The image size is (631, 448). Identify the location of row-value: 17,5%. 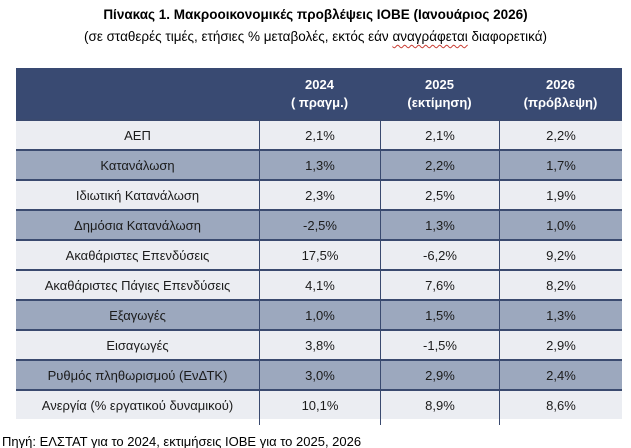
(319, 255).